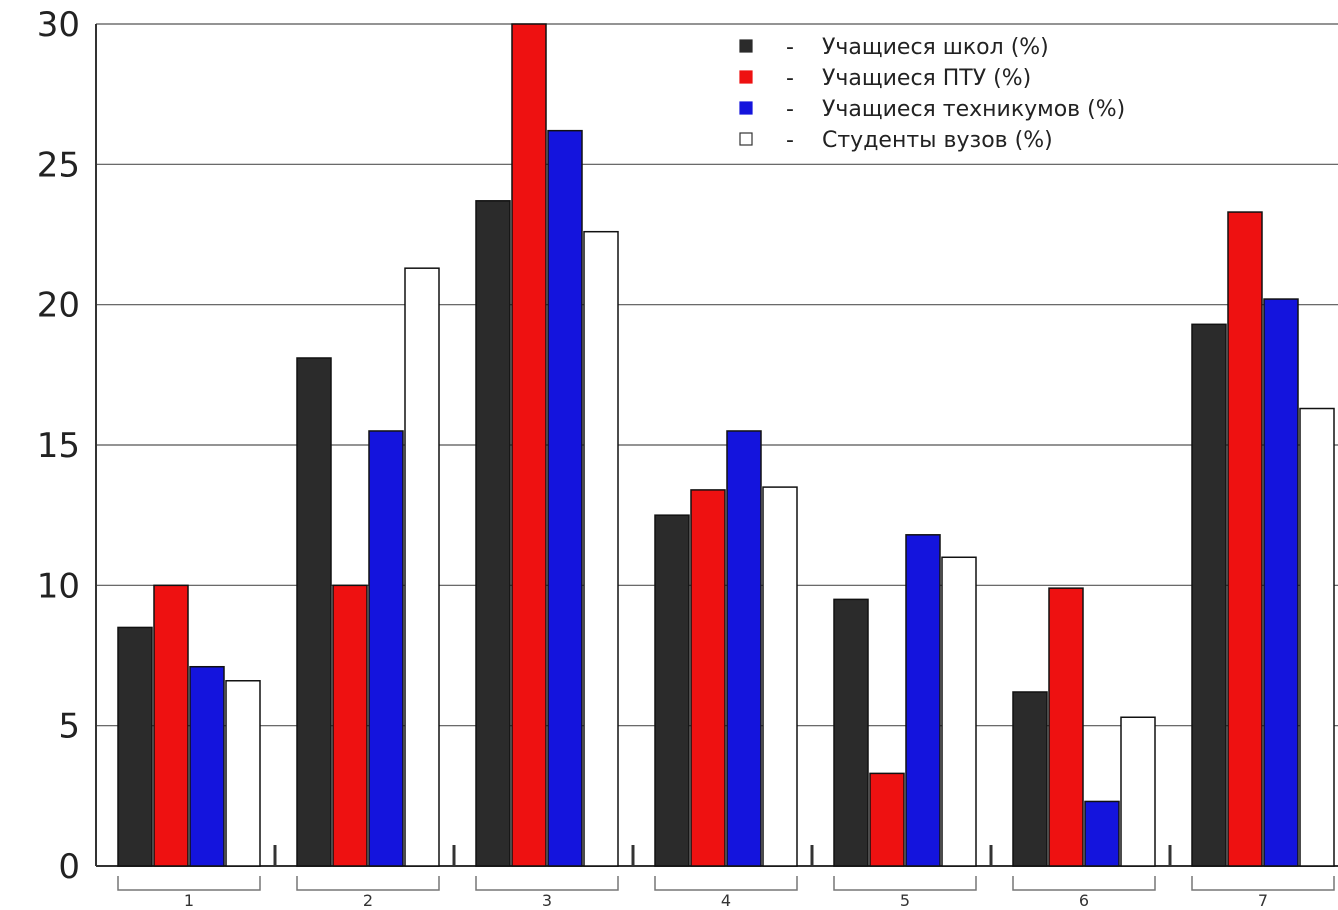  I want to click on x-category-label: 7, so click(1263, 900).